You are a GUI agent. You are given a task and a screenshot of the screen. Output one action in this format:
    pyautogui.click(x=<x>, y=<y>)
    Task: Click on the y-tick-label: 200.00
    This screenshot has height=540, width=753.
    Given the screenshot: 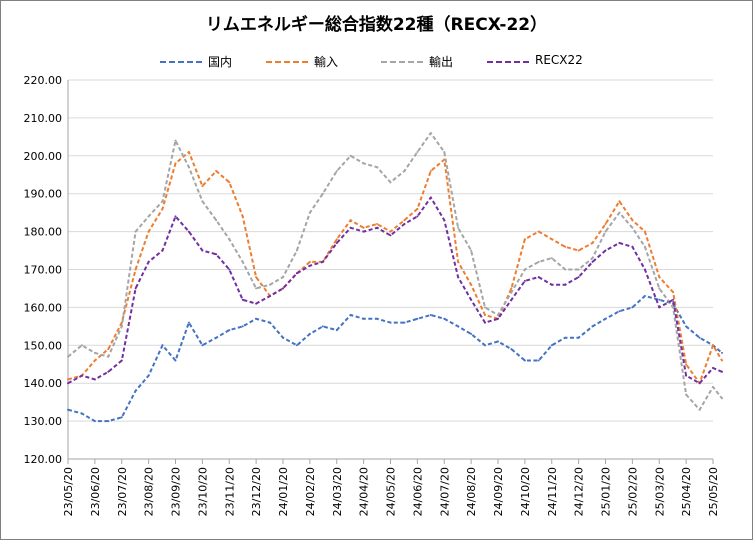 What is the action you would take?
    pyautogui.click(x=43, y=156)
    